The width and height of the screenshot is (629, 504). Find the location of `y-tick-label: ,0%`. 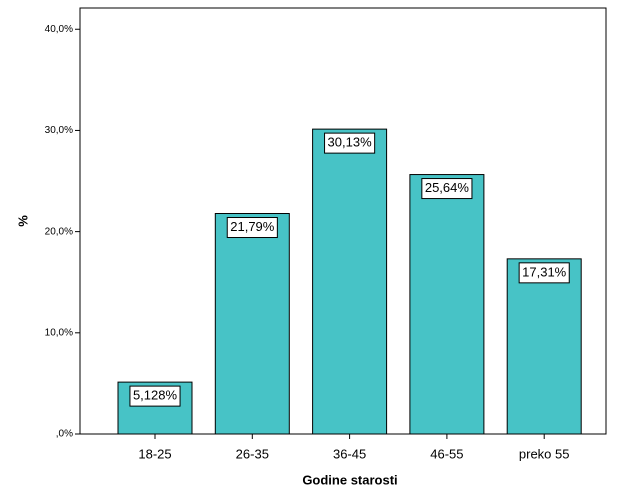

y-tick-label: ,0% is located at coordinates (64, 434).